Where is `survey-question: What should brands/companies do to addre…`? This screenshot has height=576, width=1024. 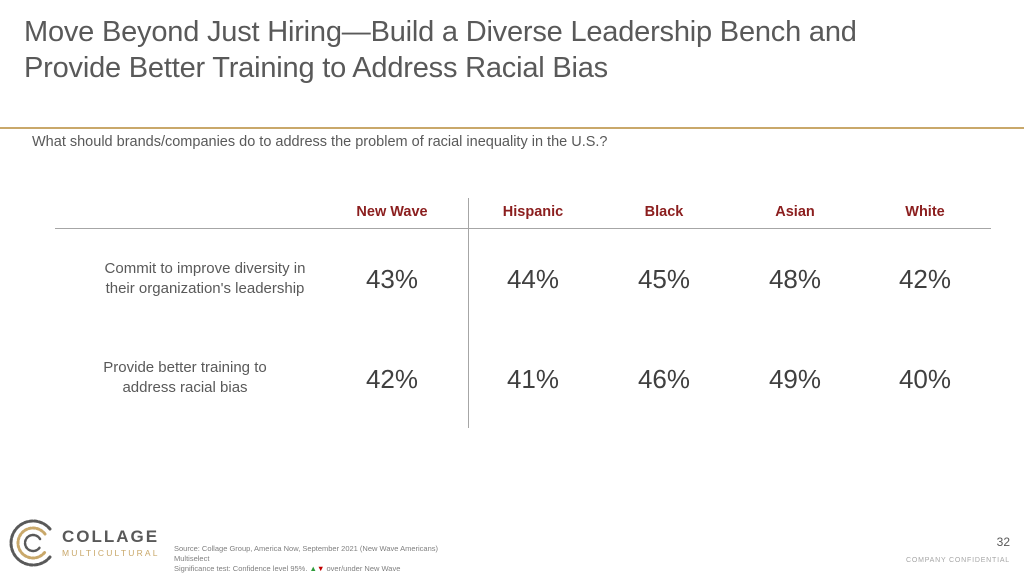 survey-question: What should brands/companies do to addre… is located at coordinates (320, 142).